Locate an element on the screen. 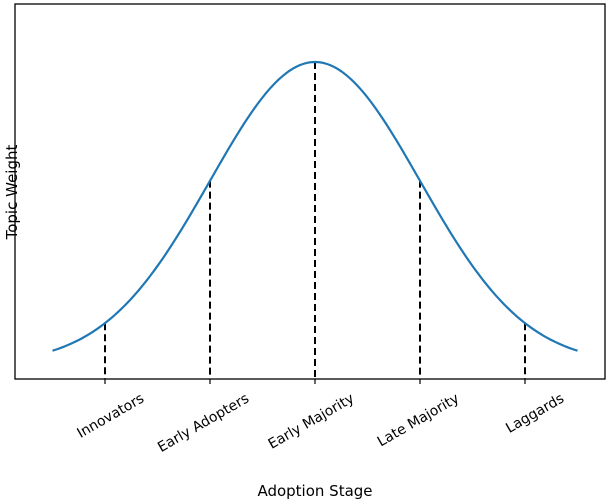 The height and width of the screenshot is (500, 611). x-tick-label: Innovators is located at coordinates (111, 416).